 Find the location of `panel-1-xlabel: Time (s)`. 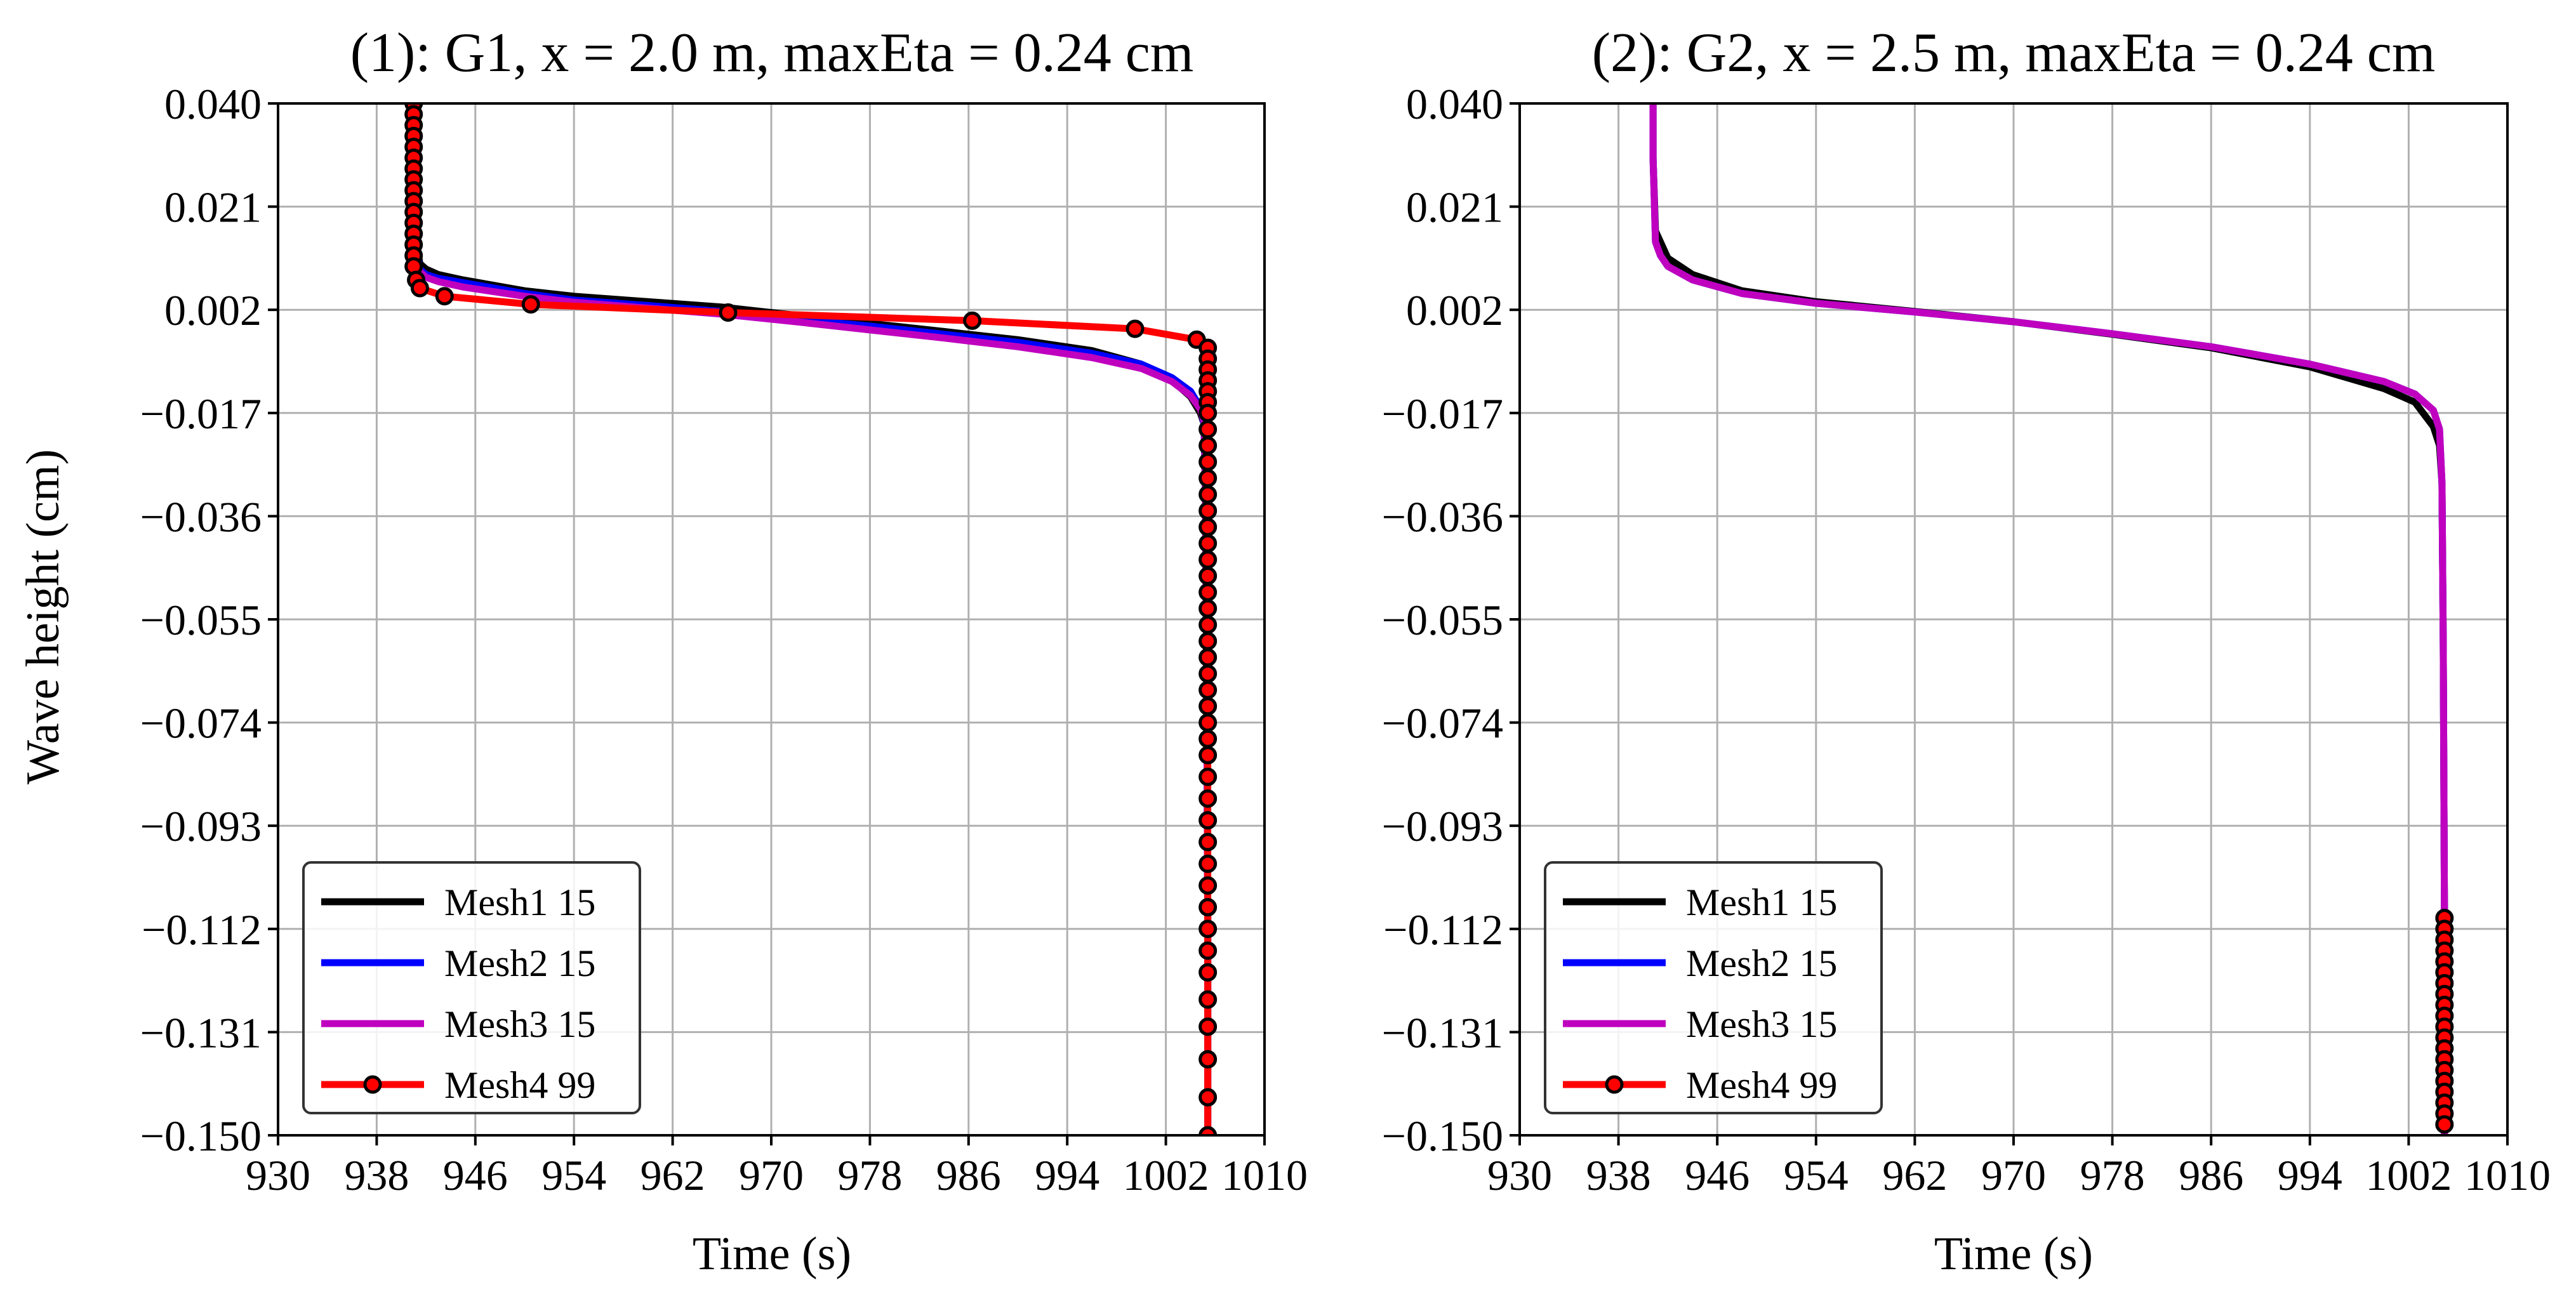

panel-1-xlabel: Time (s) is located at coordinates (772, 1254).